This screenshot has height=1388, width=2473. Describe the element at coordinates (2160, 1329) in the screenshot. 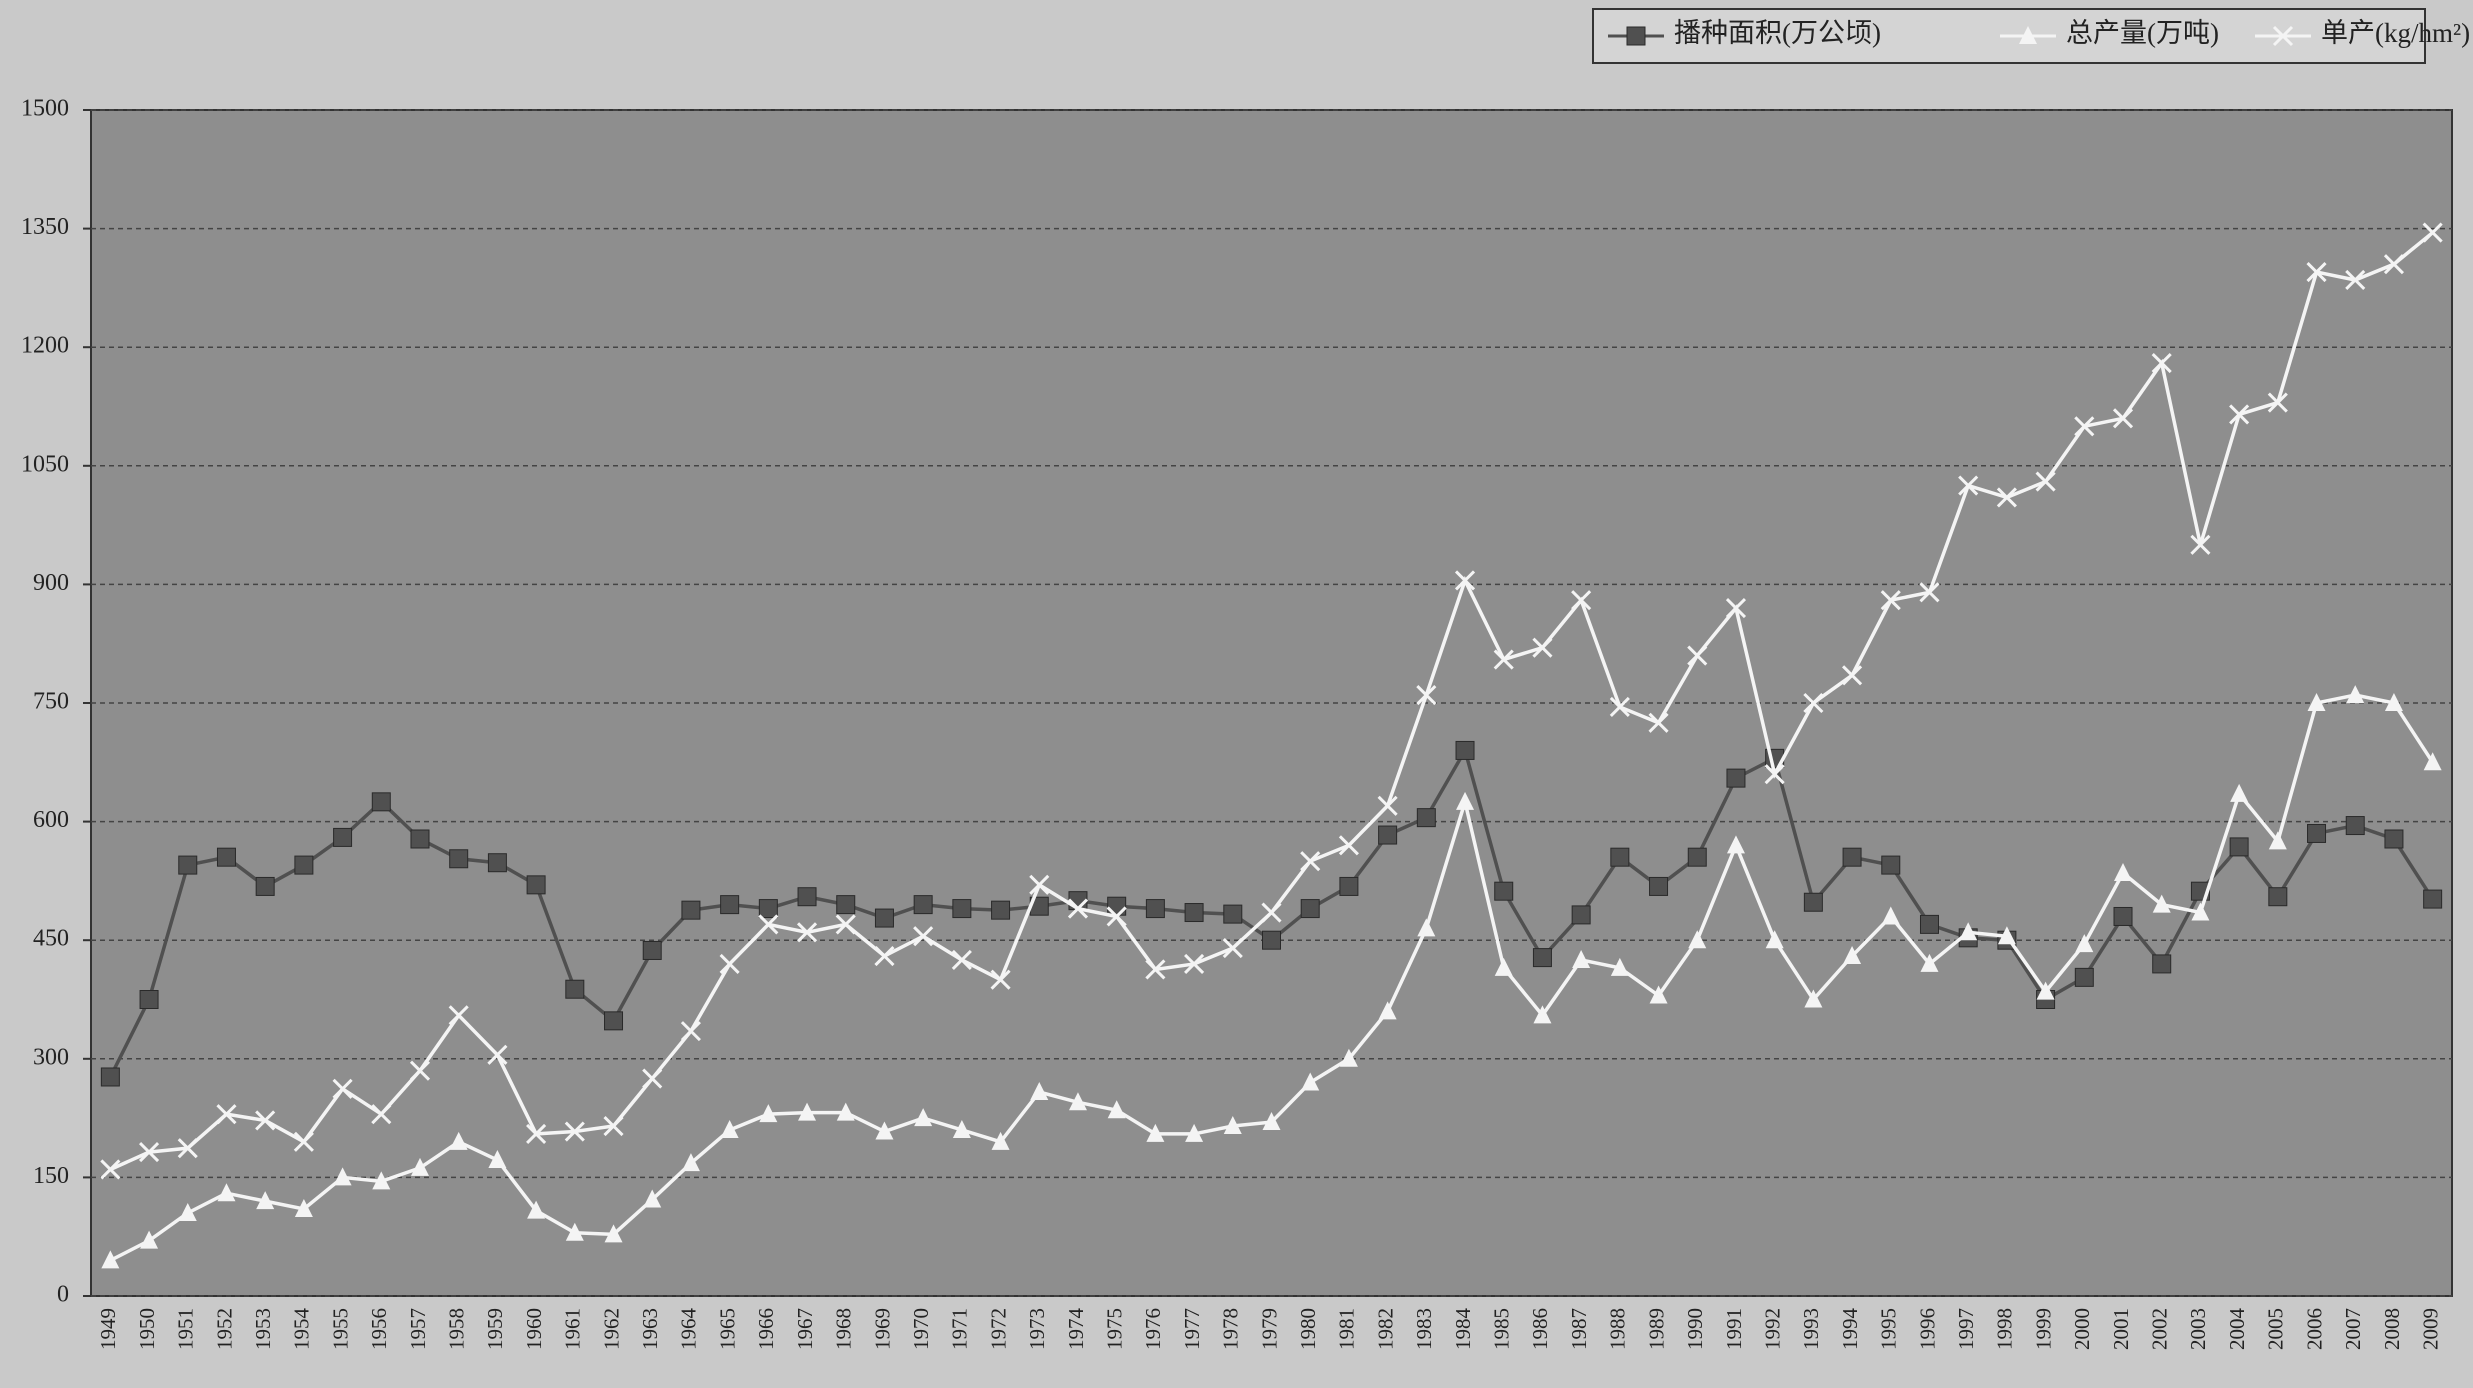

I see `x-tick-label: 2002` at that location.